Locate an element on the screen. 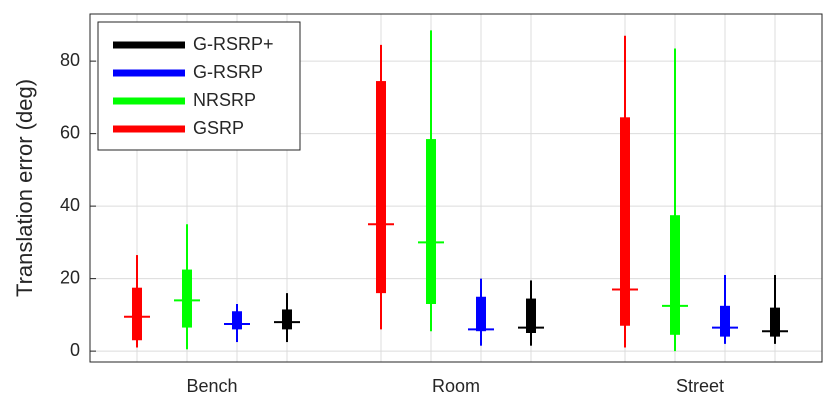 Image resolution: width=831 pixels, height=405 pixels. y-tick-label: 80 is located at coordinates (70, 60).